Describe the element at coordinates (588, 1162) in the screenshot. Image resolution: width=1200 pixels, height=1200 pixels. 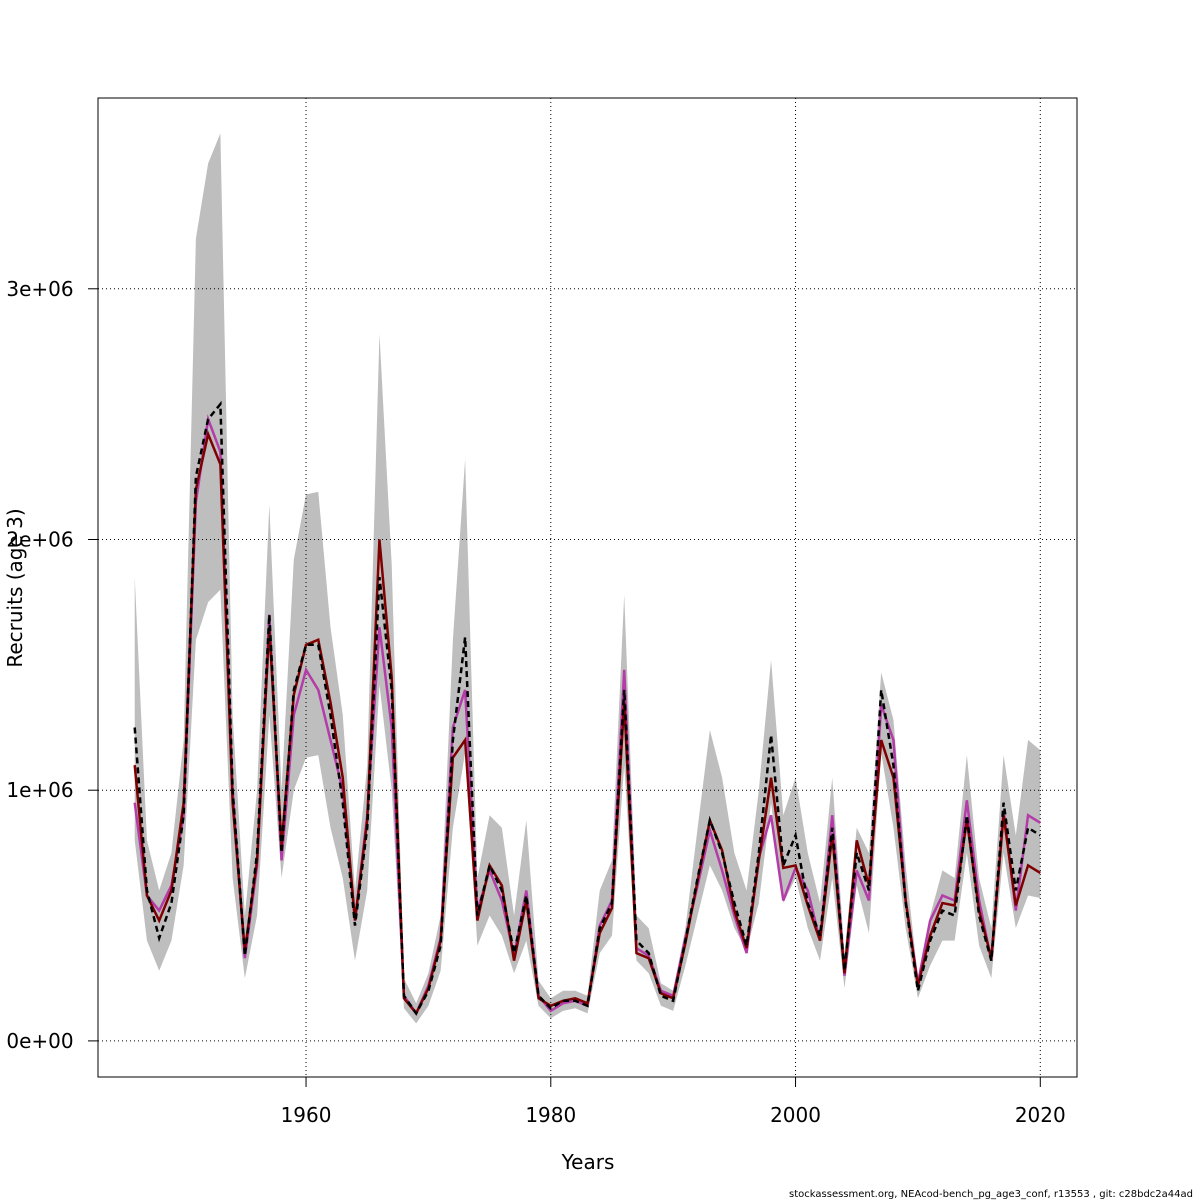
I see `x-axis-label: Years` at that location.